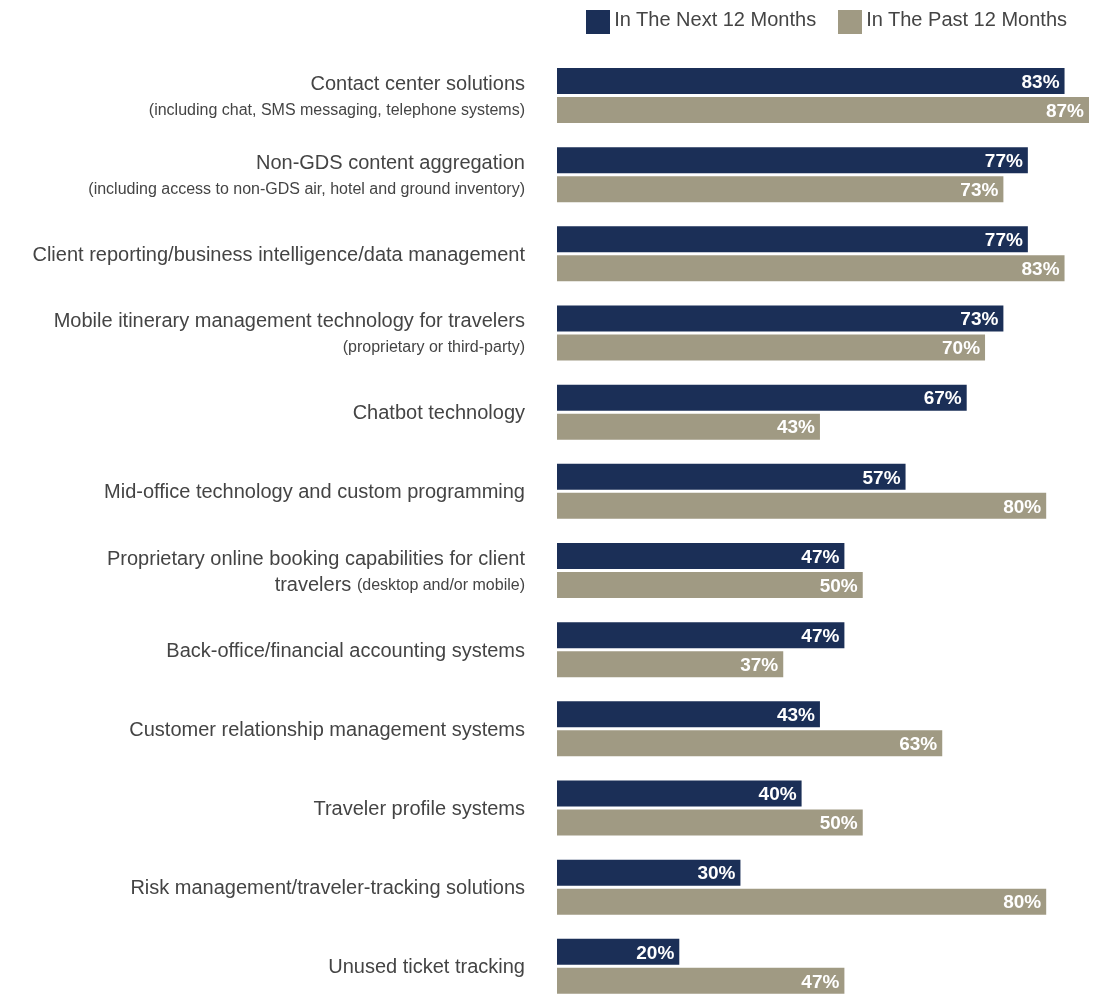 The width and height of the screenshot is (1096, 1006). I want to click on data-label: 87%, so click(1065, 110).